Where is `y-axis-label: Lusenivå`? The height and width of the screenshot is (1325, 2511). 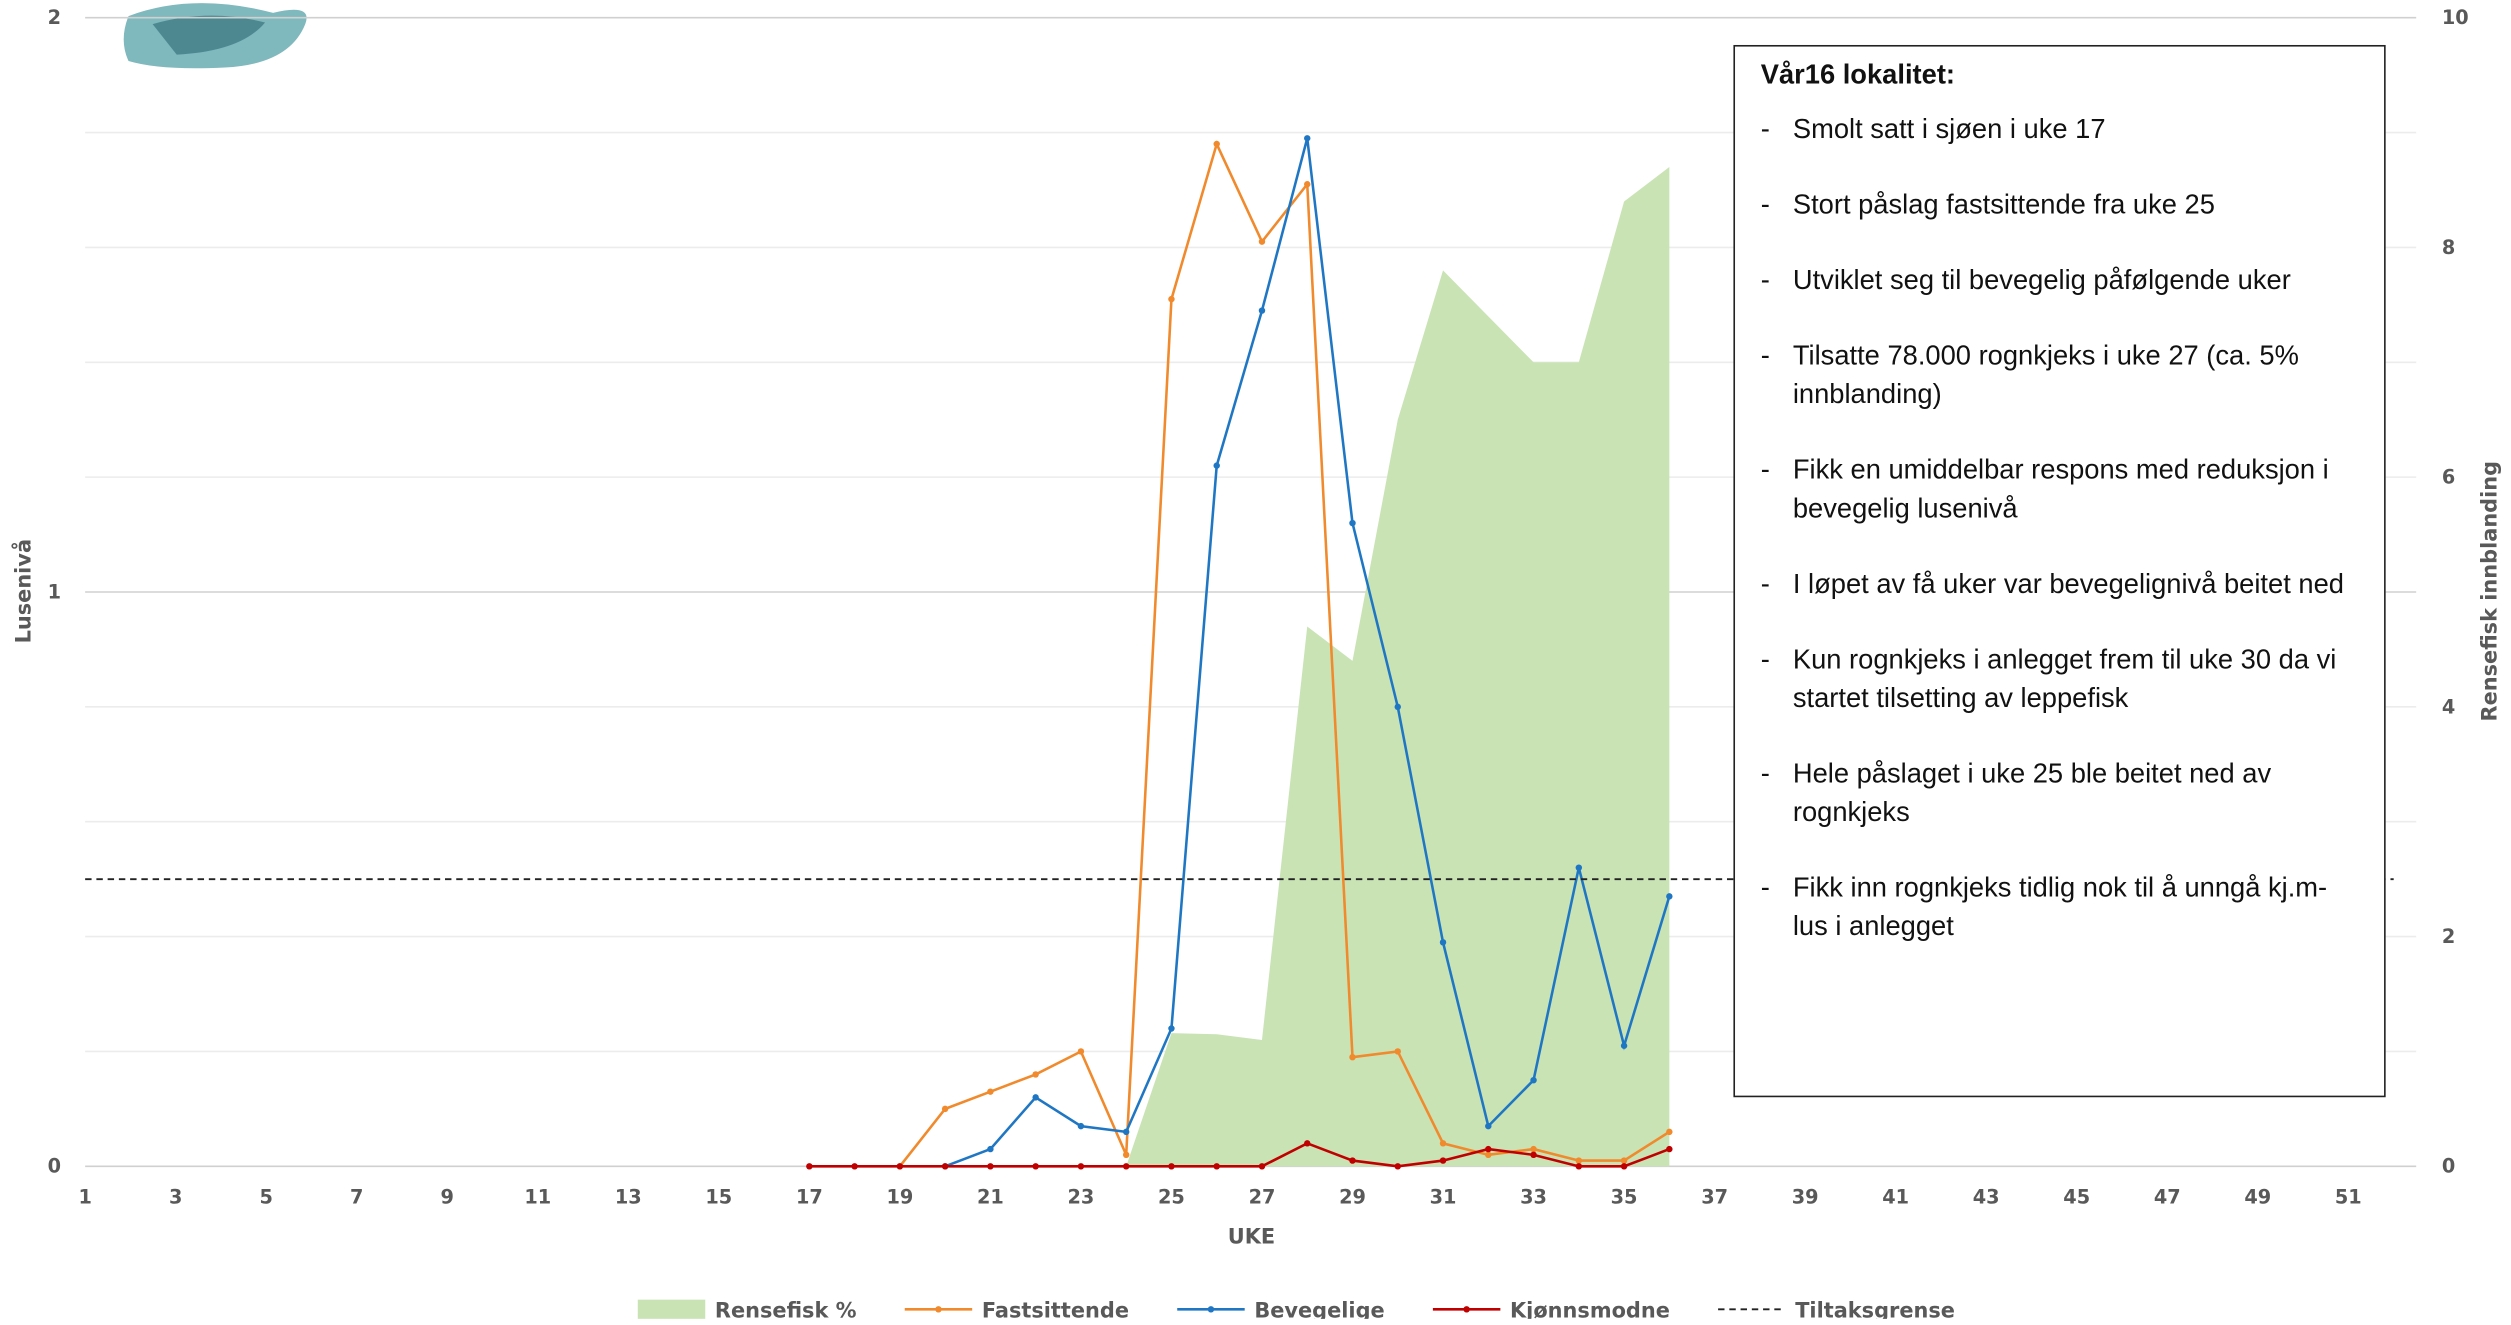
y-axis-label: Lusenivå is located at coordinates (23, 591).